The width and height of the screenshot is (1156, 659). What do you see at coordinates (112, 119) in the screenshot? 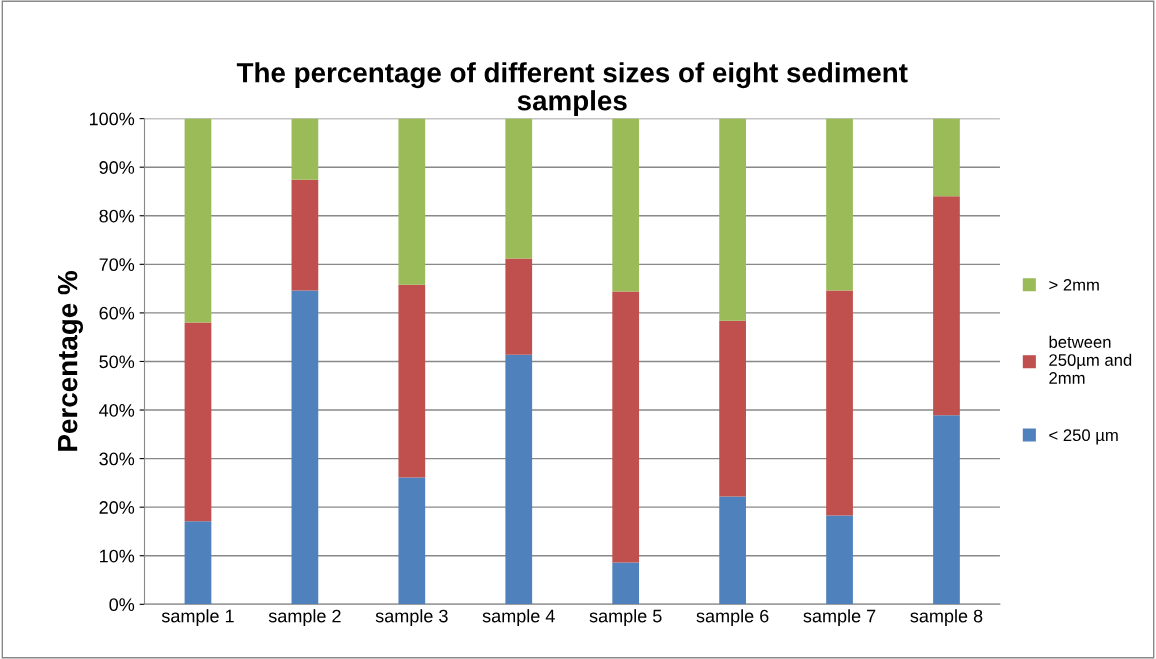
I see `y-tick-label: 100%` at bounding box center [112, 119].